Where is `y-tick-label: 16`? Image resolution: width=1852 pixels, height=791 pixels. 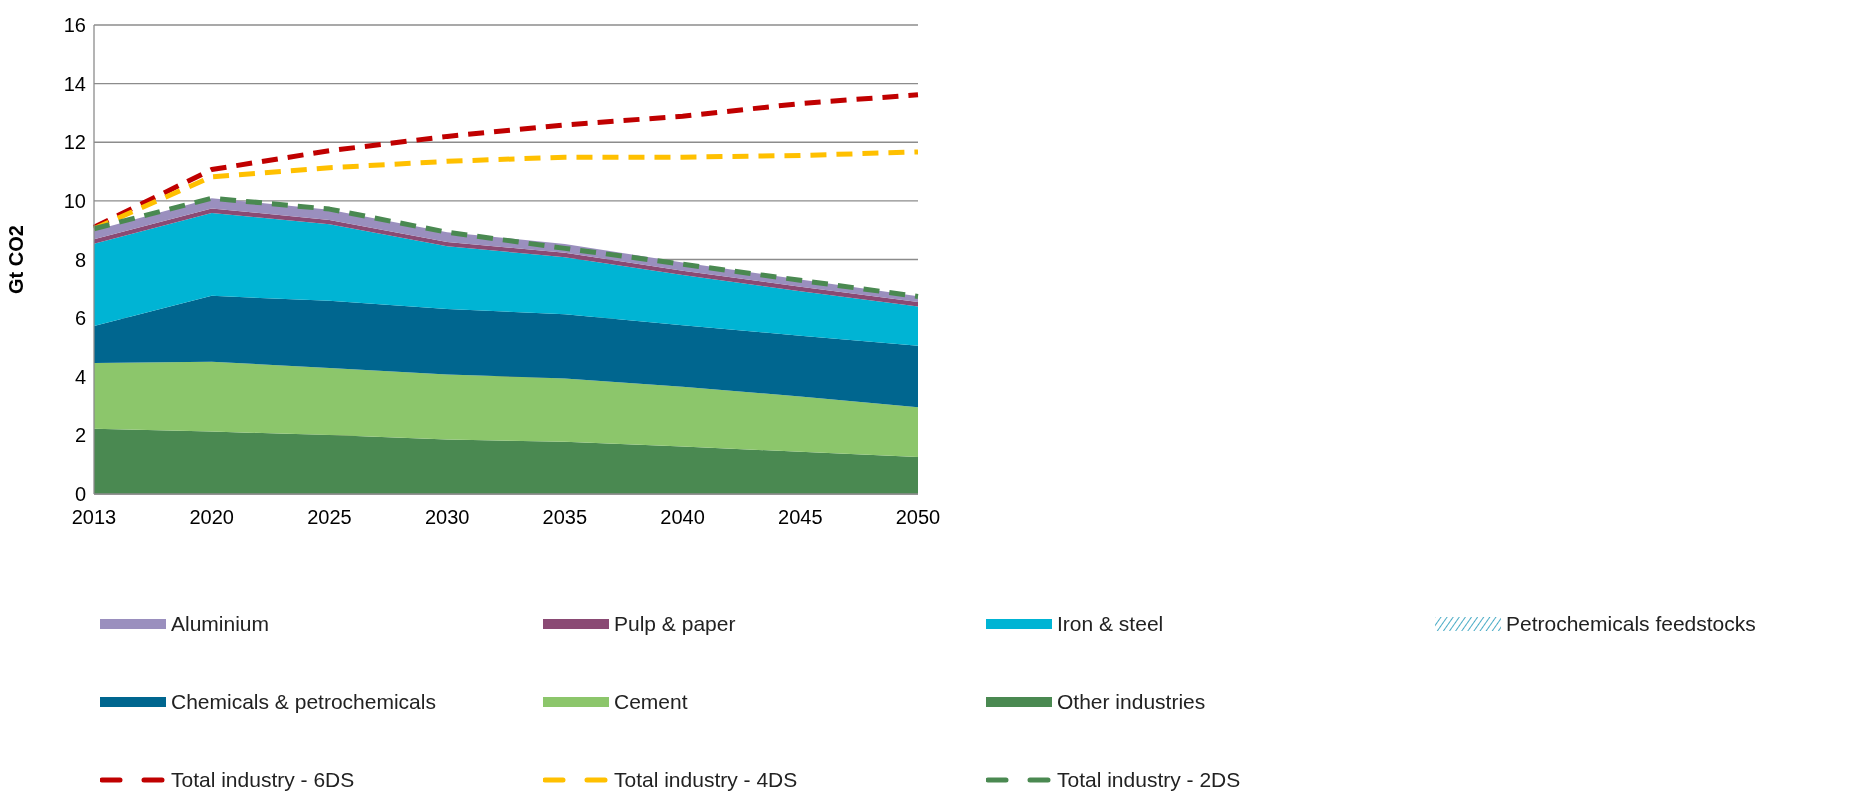 y-tick-label: 16 is located at coordinates (74, 25).